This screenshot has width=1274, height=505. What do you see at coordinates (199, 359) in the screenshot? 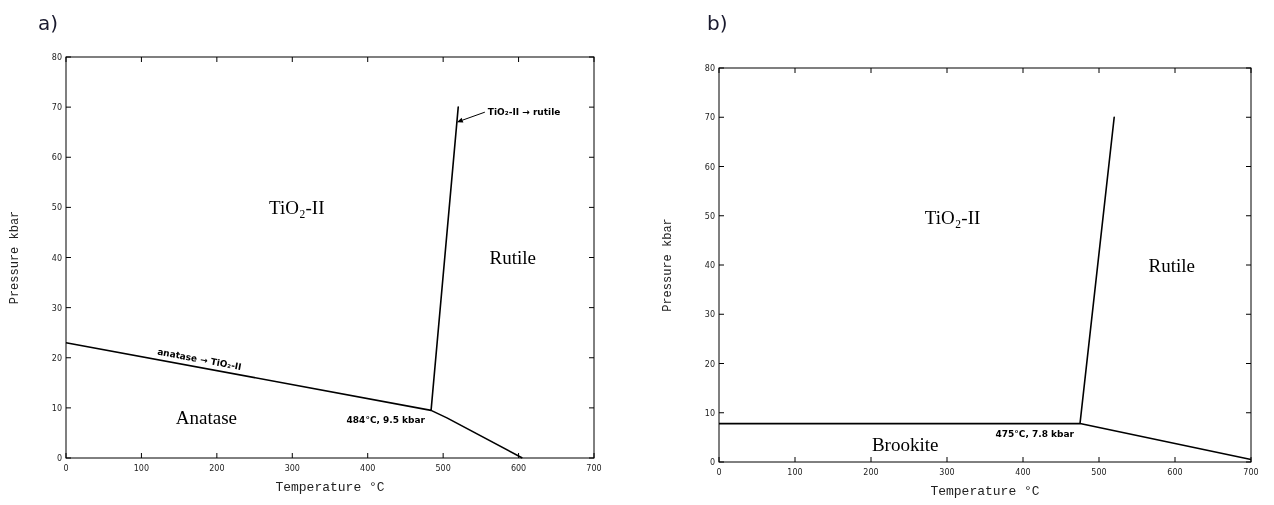
I see `annotation: anatase → TiO₂-II` at bounding box center [199, 359].